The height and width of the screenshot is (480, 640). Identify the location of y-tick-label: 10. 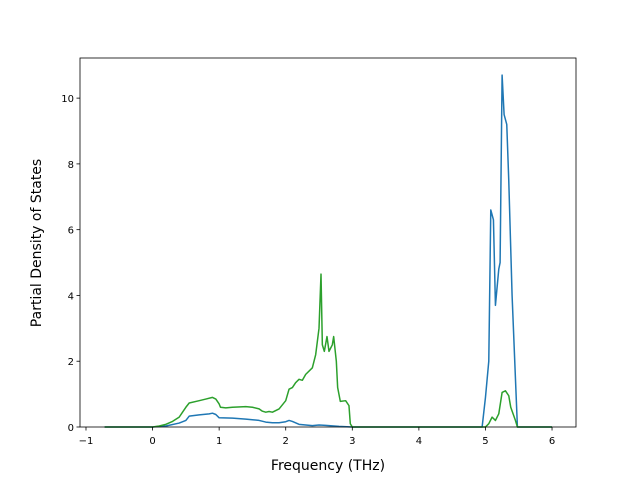
(67, 99).